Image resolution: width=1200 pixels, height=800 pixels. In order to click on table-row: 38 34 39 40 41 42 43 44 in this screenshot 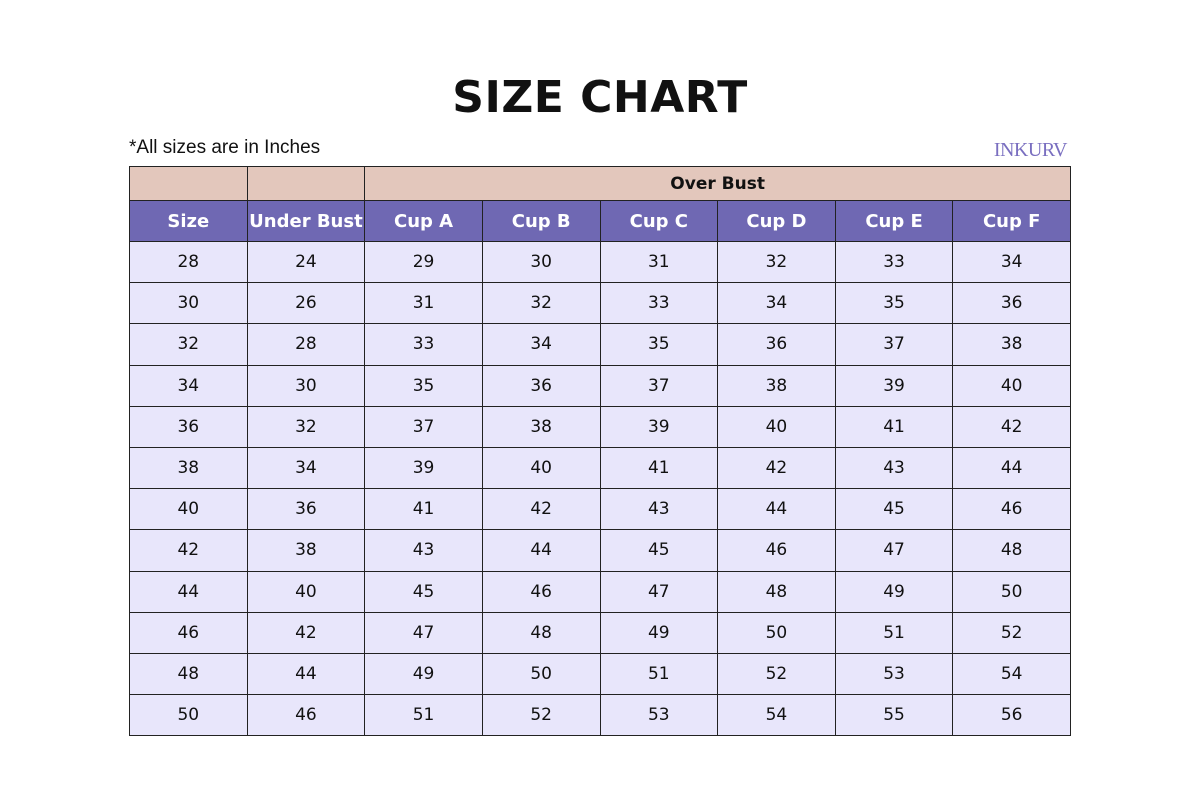, I will do `click(600, 468)`.